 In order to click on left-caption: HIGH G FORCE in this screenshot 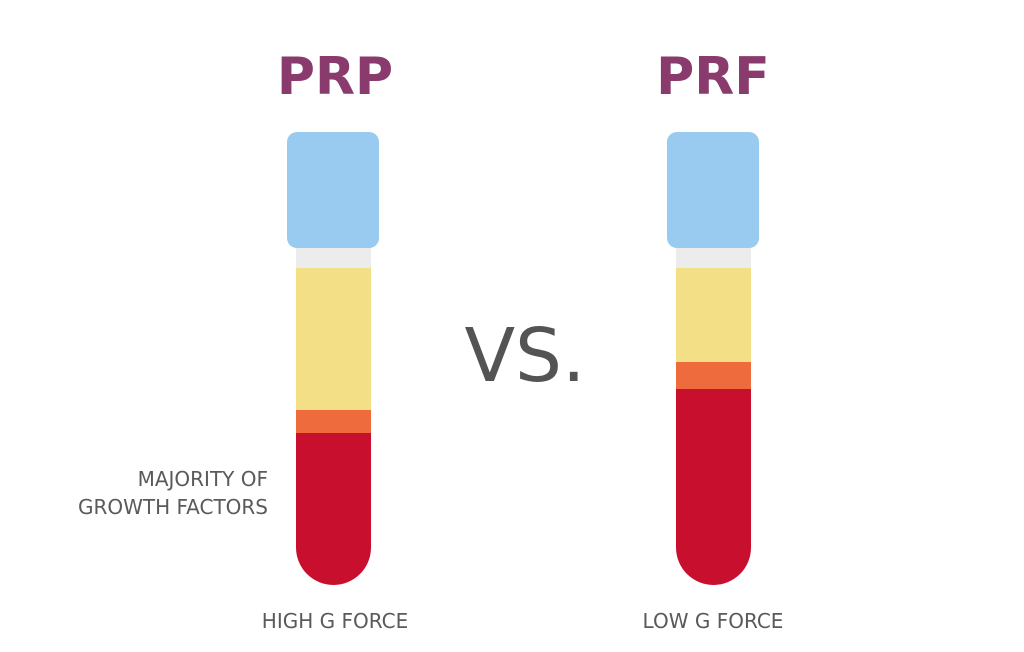, I will do `click(335, 621)`.